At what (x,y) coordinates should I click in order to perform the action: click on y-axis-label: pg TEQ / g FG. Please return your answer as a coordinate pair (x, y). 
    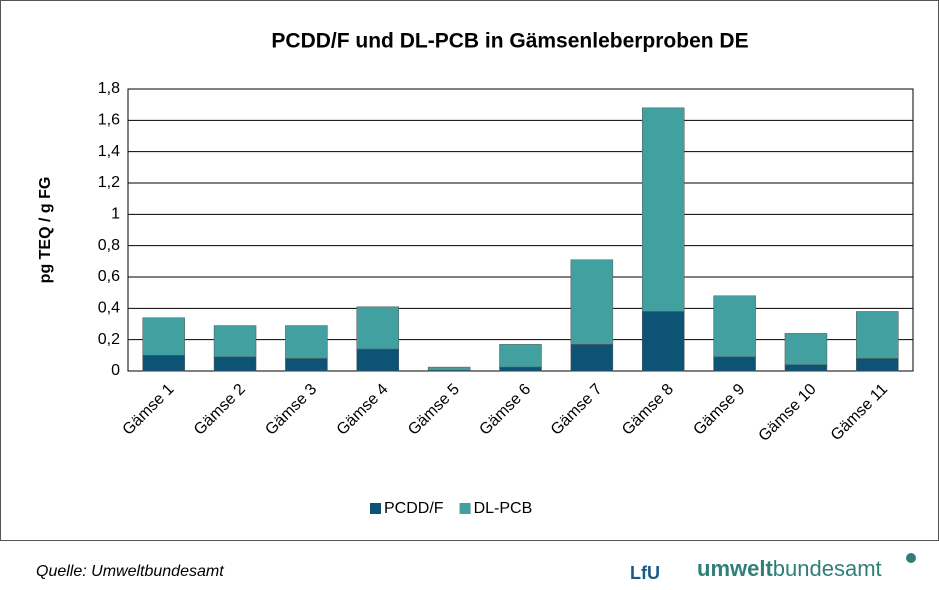
    Looking at the image, I should click on (45, 230).